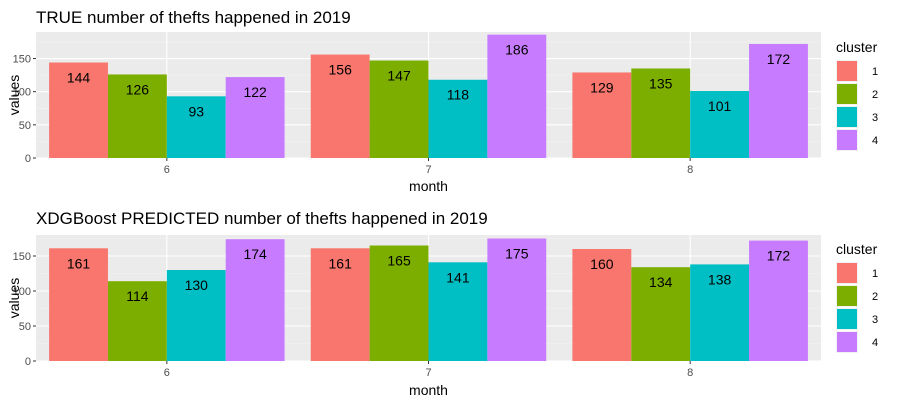  I want to click on data-label: 122, so click(255, 92).